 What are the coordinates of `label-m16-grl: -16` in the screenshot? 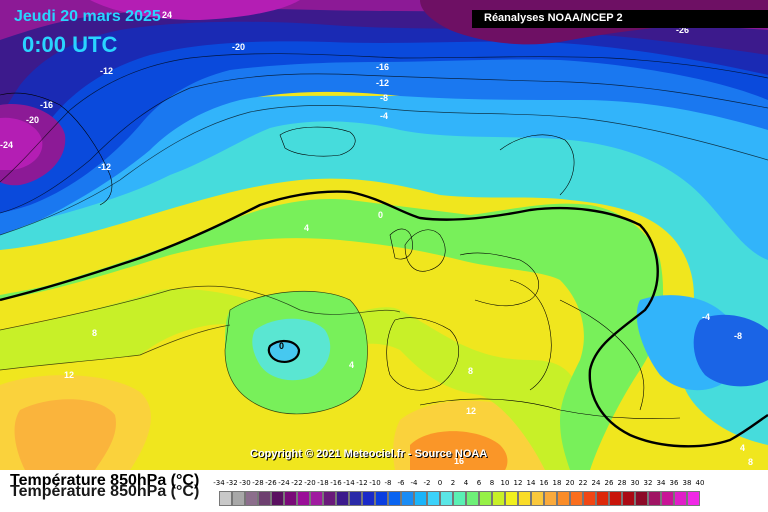 It's located at (46, 105).